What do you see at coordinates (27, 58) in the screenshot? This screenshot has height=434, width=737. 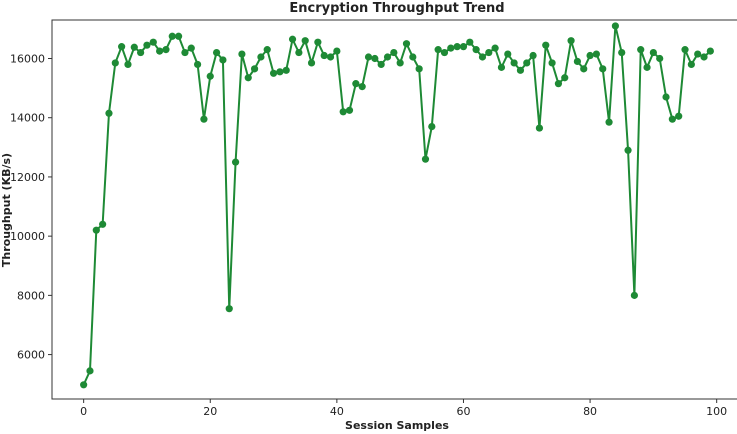 I see `y-tick-label: 16000` at bounding box center [27, 58].